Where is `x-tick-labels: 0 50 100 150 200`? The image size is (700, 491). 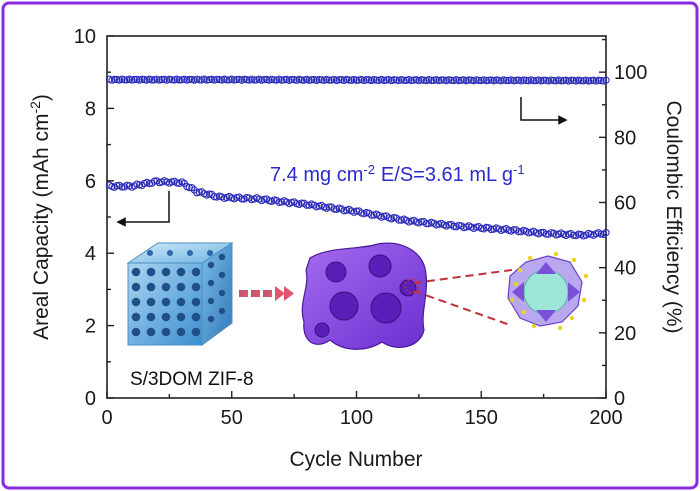
x-tick-labels: 0 50 100 150 200 is located at coordinates (361, 418).